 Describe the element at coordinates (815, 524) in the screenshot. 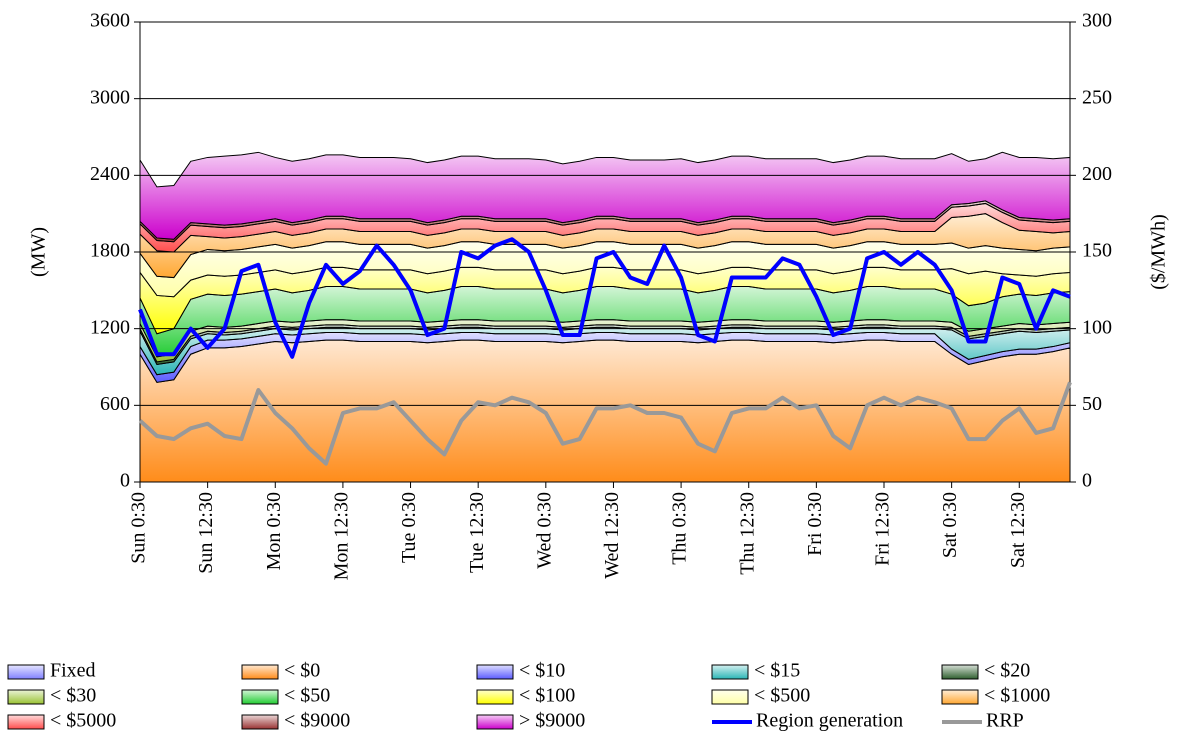

I see `x-tick-label: Fri 0:30` at that location.